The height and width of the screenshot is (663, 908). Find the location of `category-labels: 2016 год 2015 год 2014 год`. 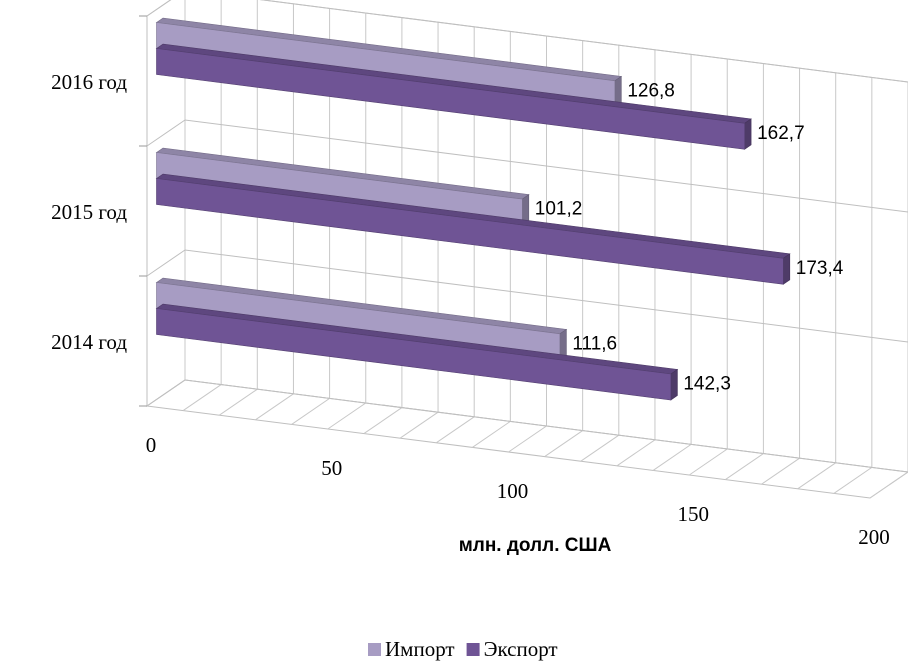

category-labels: 2016 год 2015 год 2014 год is located at coordinates (89, 212).